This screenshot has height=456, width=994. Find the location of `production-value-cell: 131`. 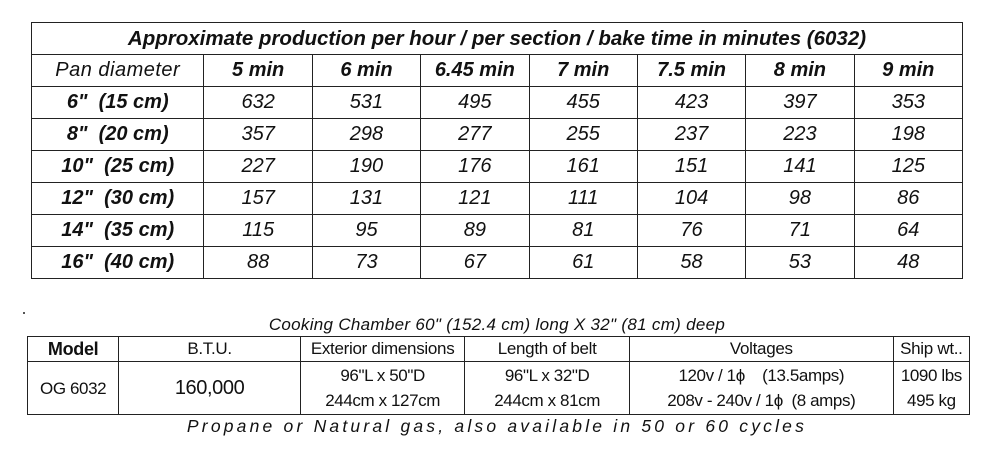

production-value-cell: 131 is located at coordinates (366, 198).